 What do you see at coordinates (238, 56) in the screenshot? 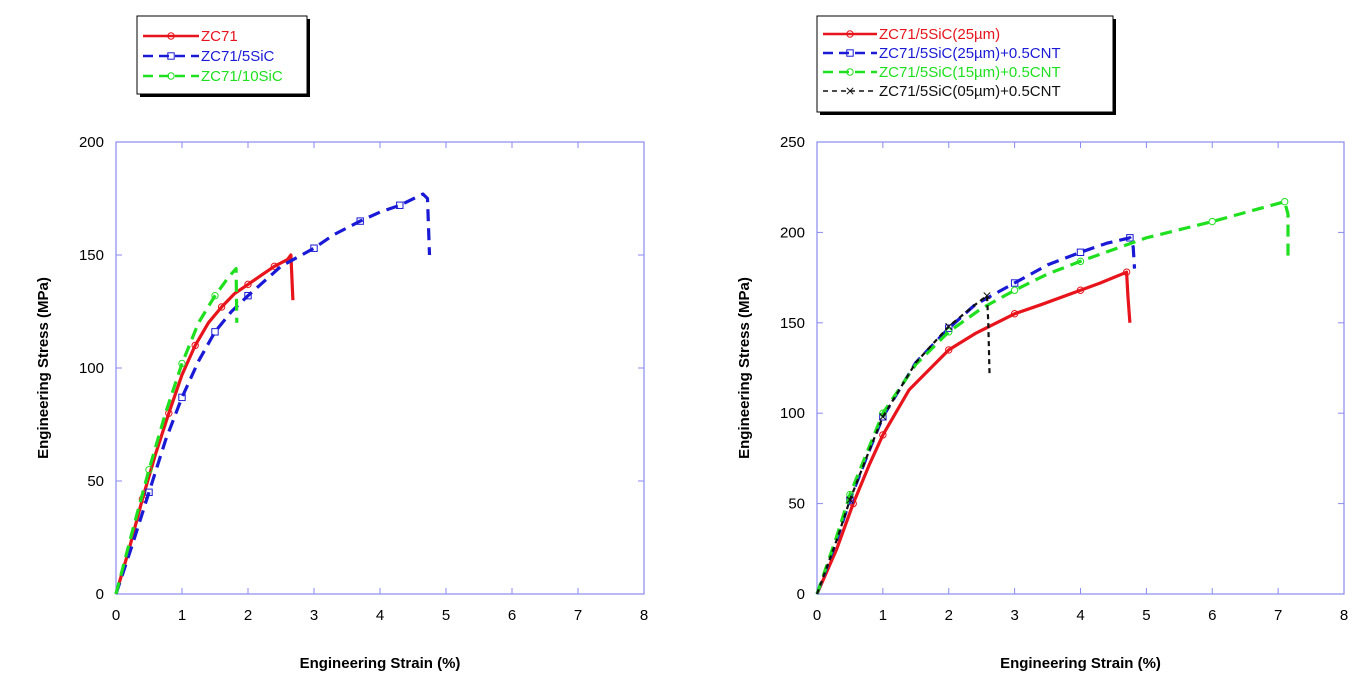
I see `legend-label: ZC71/5SiC` at bounding box center [238, 56].